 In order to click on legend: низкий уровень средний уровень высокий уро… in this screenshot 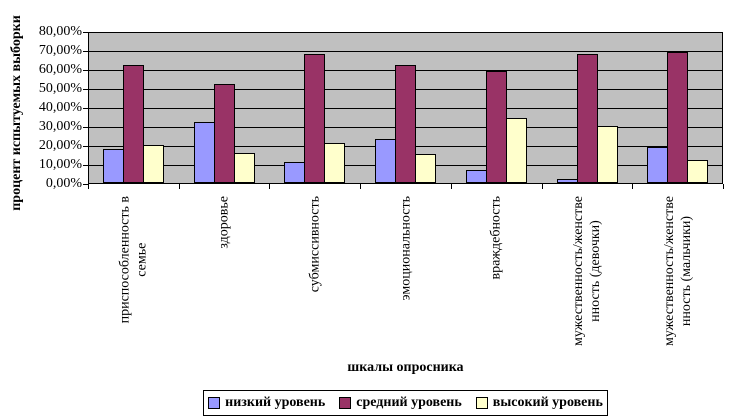, I will do `click(405, 403)`.